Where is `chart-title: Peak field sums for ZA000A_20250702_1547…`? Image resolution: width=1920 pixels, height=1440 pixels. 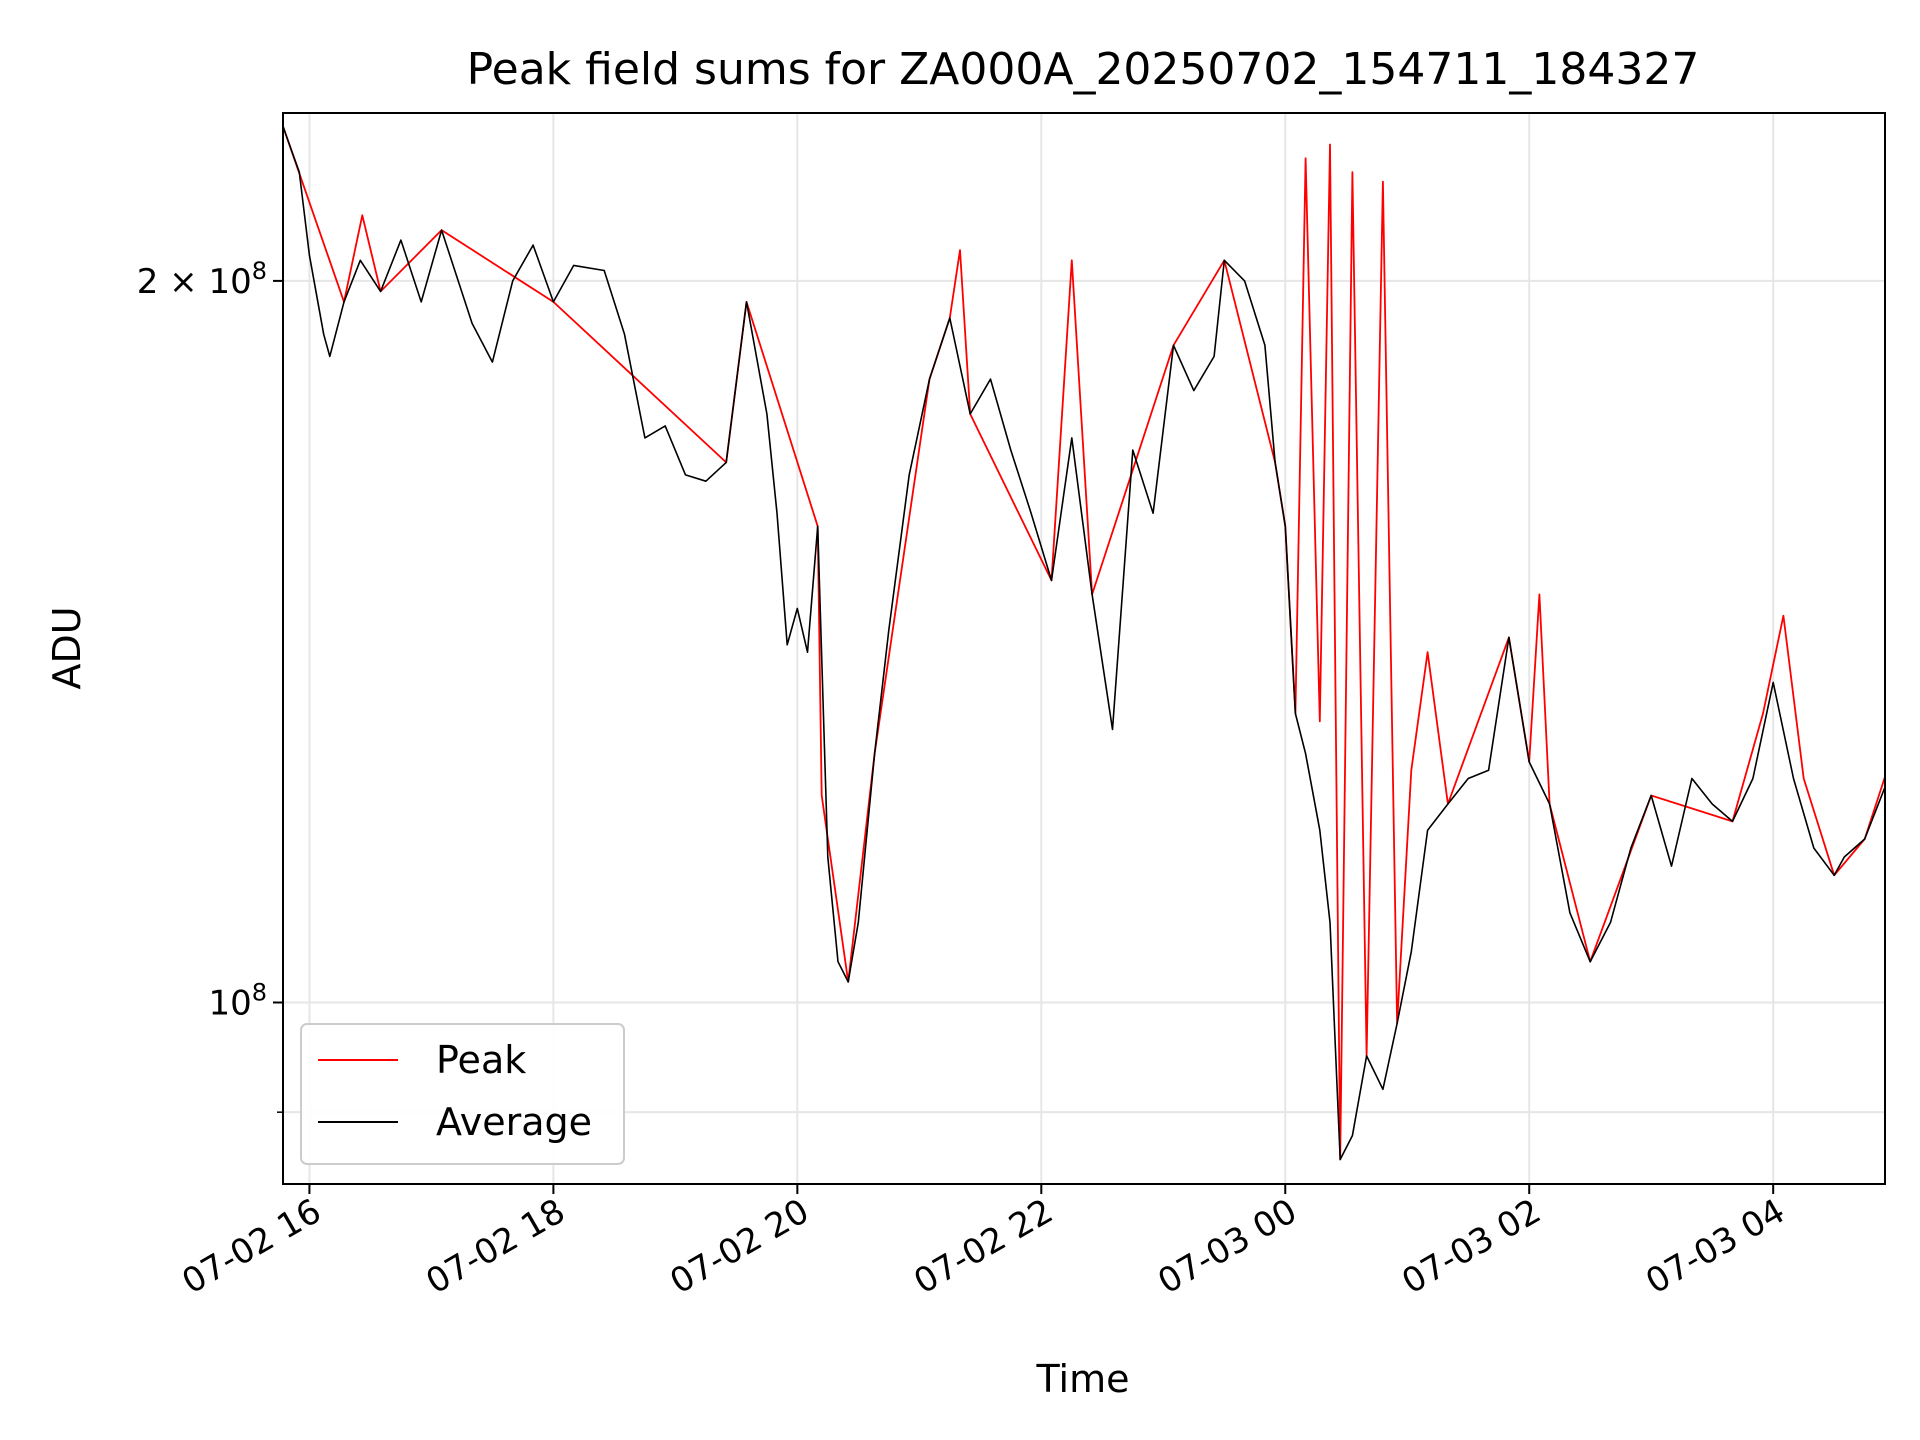 chart-title: Peak field sums for ZA000A_20250702_1547… is located at coordinates (1083, 69).